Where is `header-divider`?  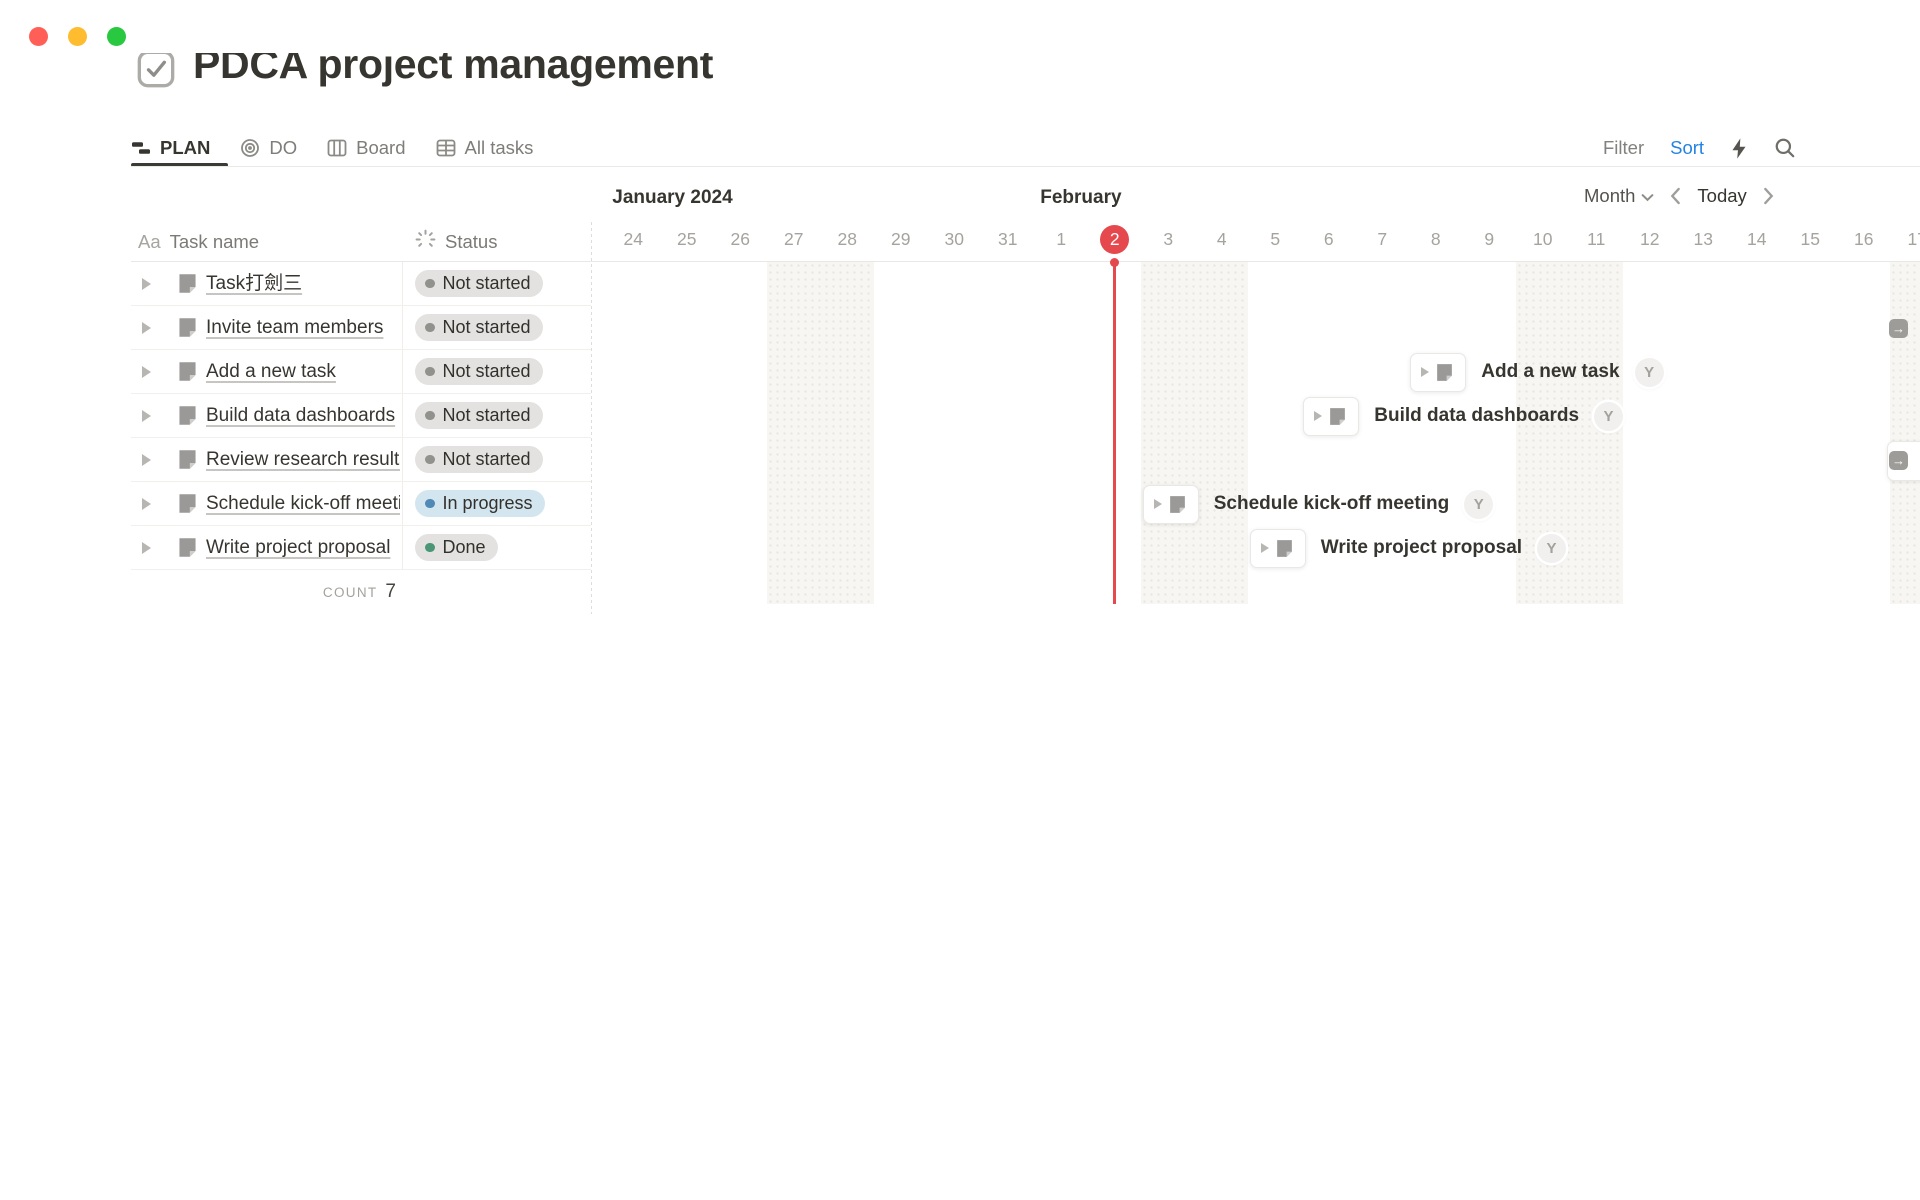 header-divider is located at coordinates (1025, 261).